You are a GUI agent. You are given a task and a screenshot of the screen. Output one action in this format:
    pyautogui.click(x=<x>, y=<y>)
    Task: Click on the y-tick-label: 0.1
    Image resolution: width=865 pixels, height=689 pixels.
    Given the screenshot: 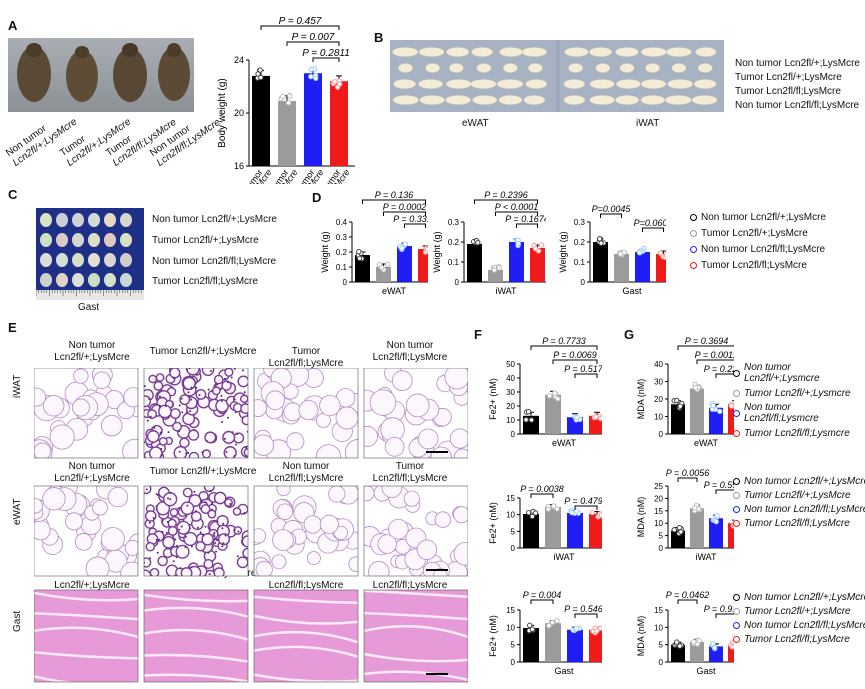 What is the action you would take?
    pyautogui.click(x=342, y=267)
    